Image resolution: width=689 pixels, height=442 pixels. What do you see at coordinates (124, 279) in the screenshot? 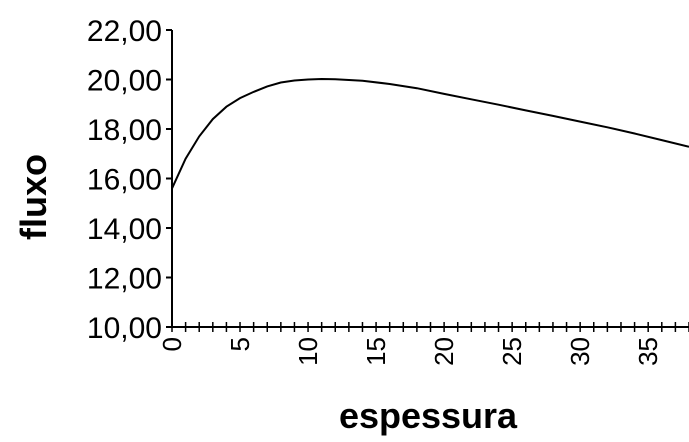
I see `y-tick-label: 12,00` at bounding box center [124, 279].